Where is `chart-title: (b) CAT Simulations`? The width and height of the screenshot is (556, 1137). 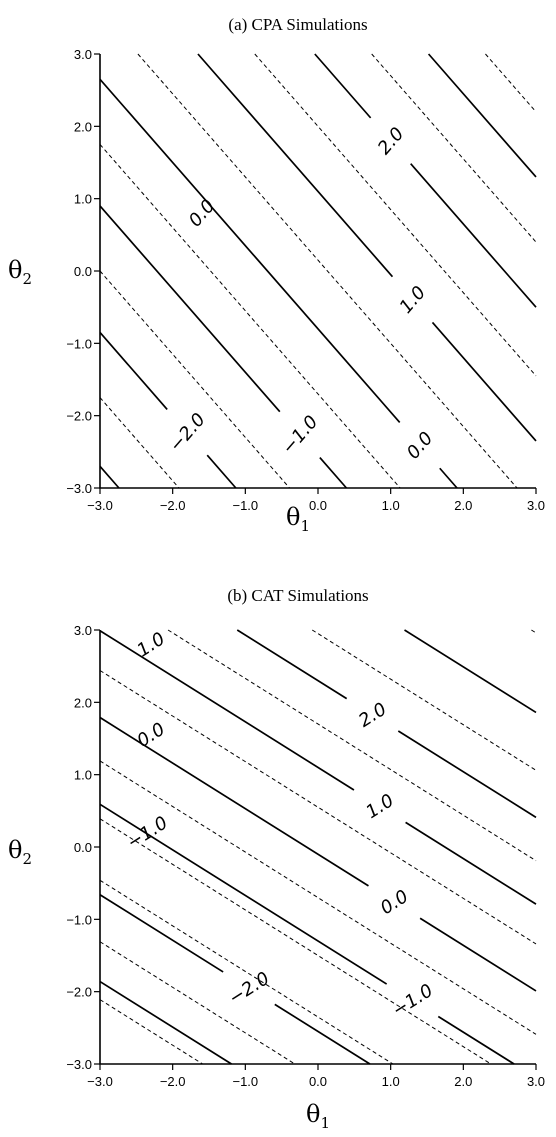
chart-title: (b) CAT Simulations is located at coordinates (297, 595).